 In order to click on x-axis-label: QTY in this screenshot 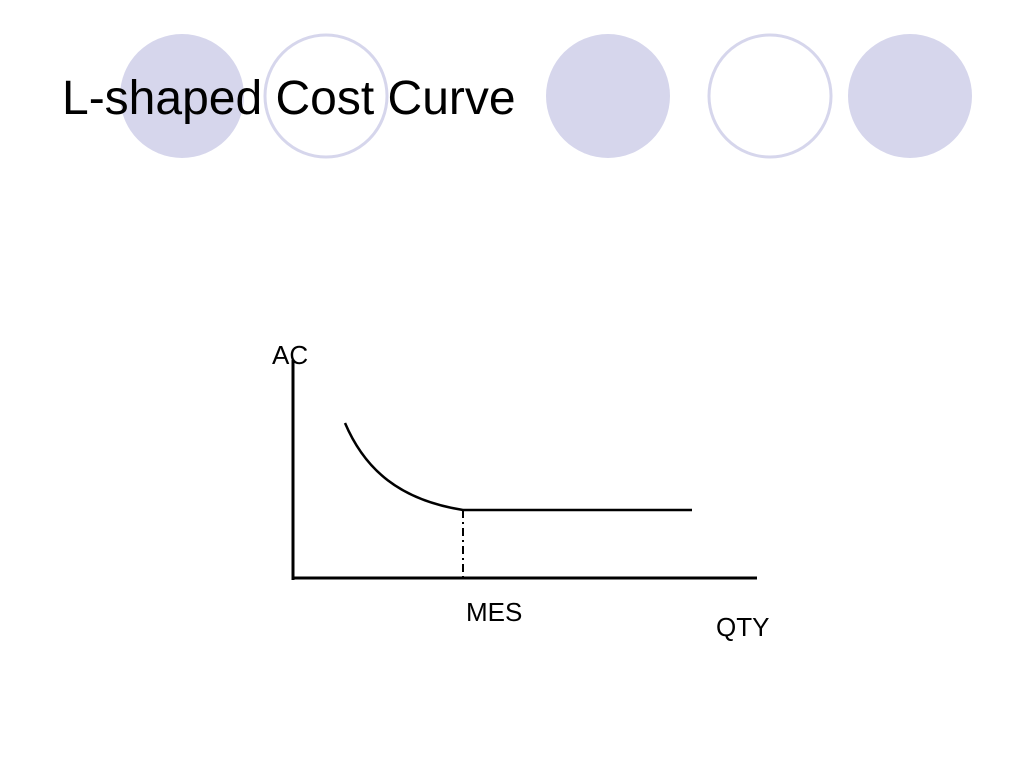, I will do `click(742, 627)`.